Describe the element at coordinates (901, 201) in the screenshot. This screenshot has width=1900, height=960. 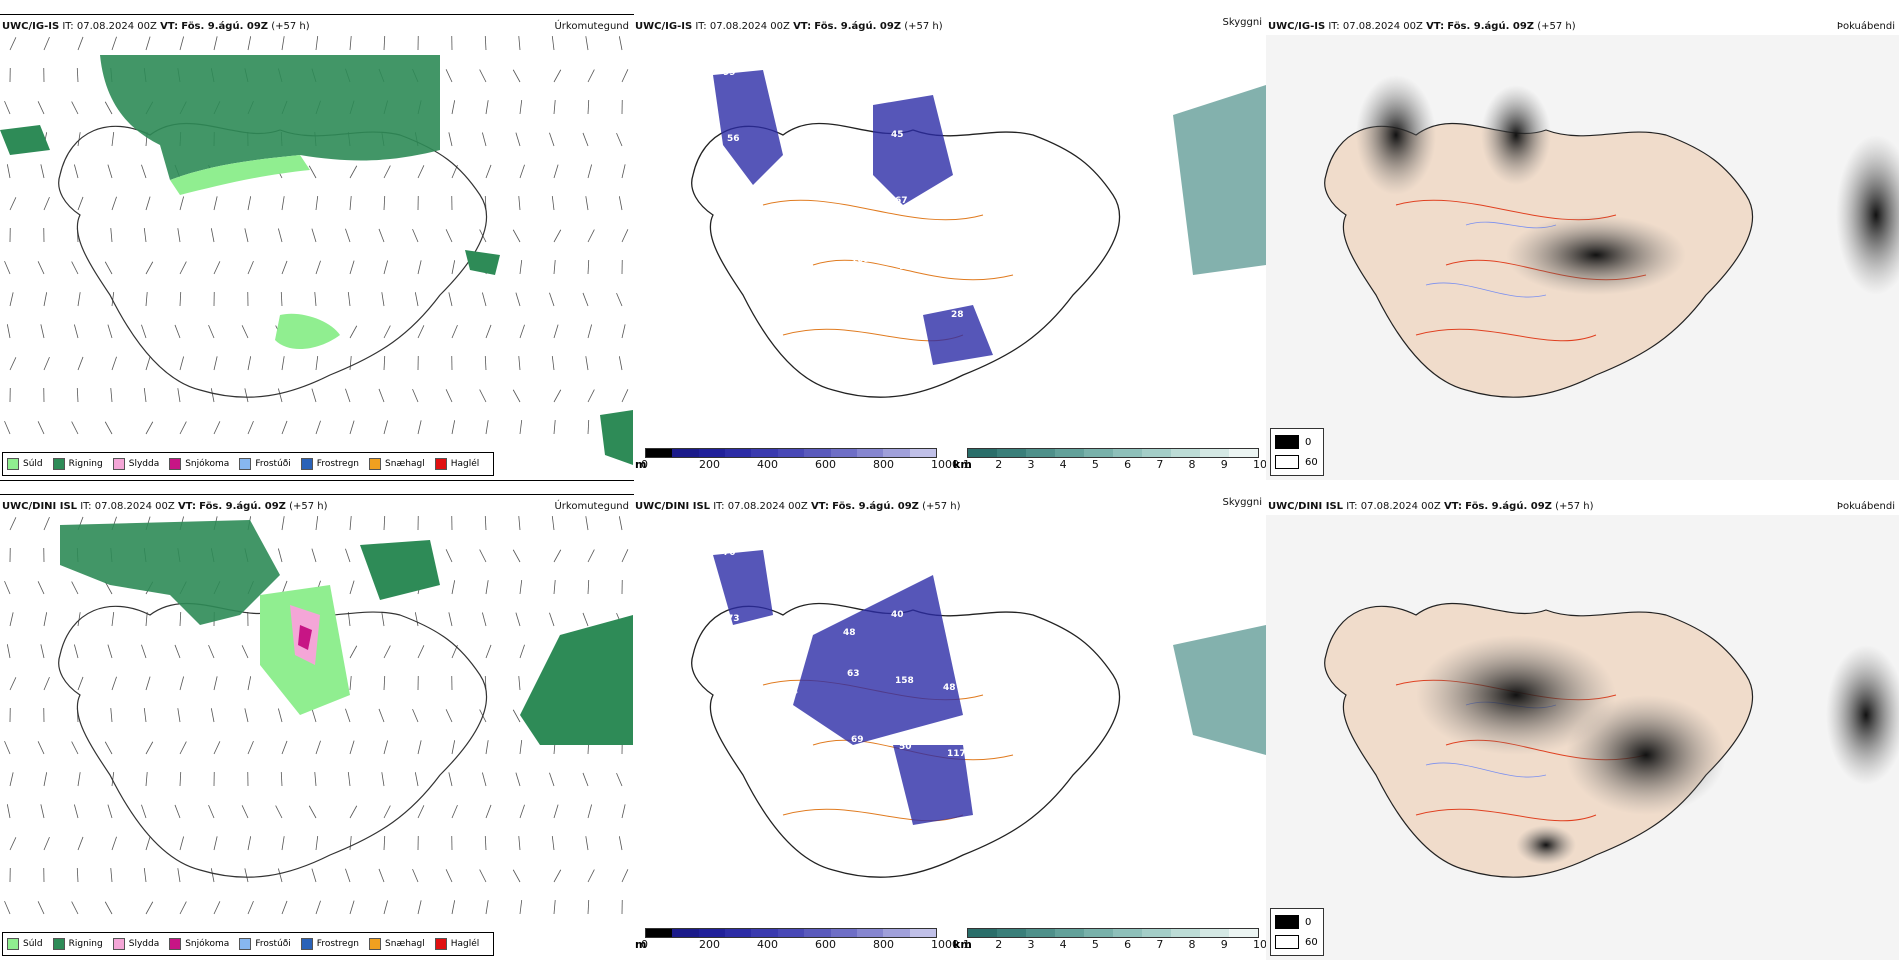
I see `ceiling-value-label: 67` at that location.